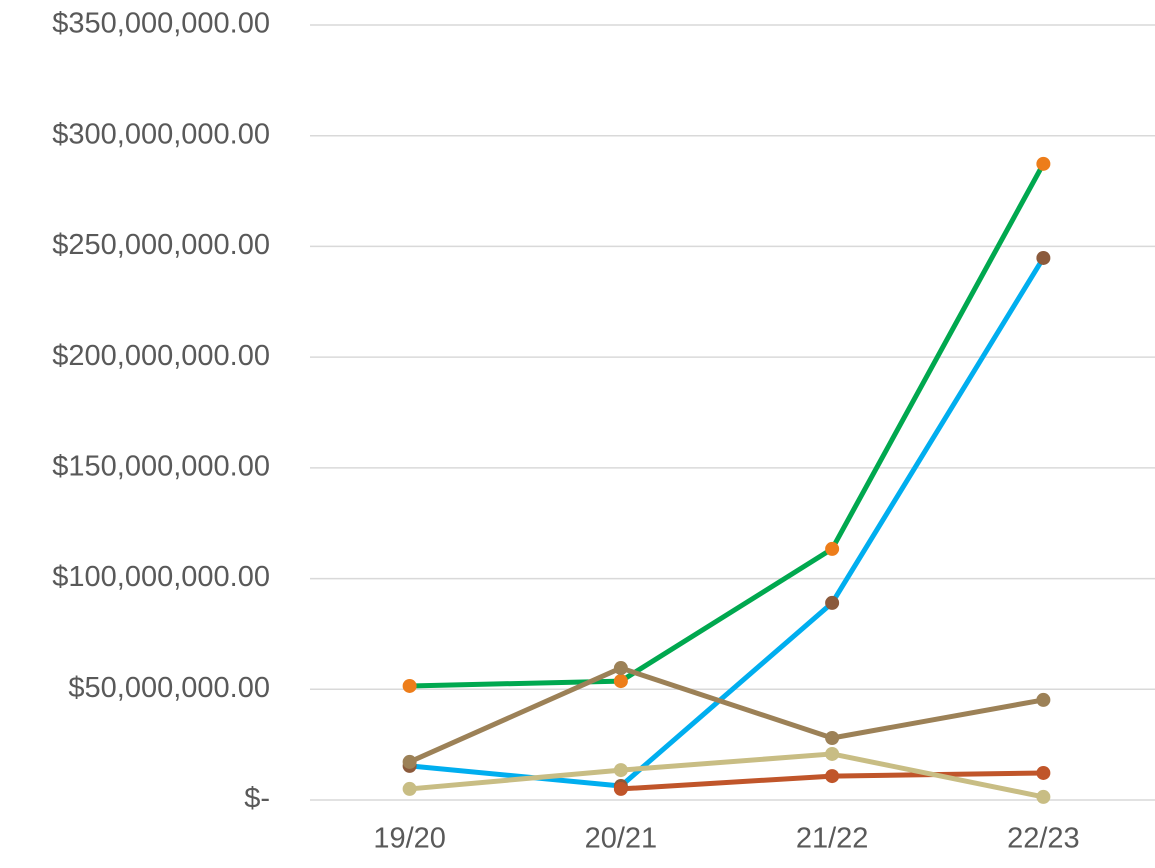 The image size is (1155, 868). Describe the element at coordinates (161, 356) in the screenshot. I see `y-tick-label: $200,000,000.00` at that location.